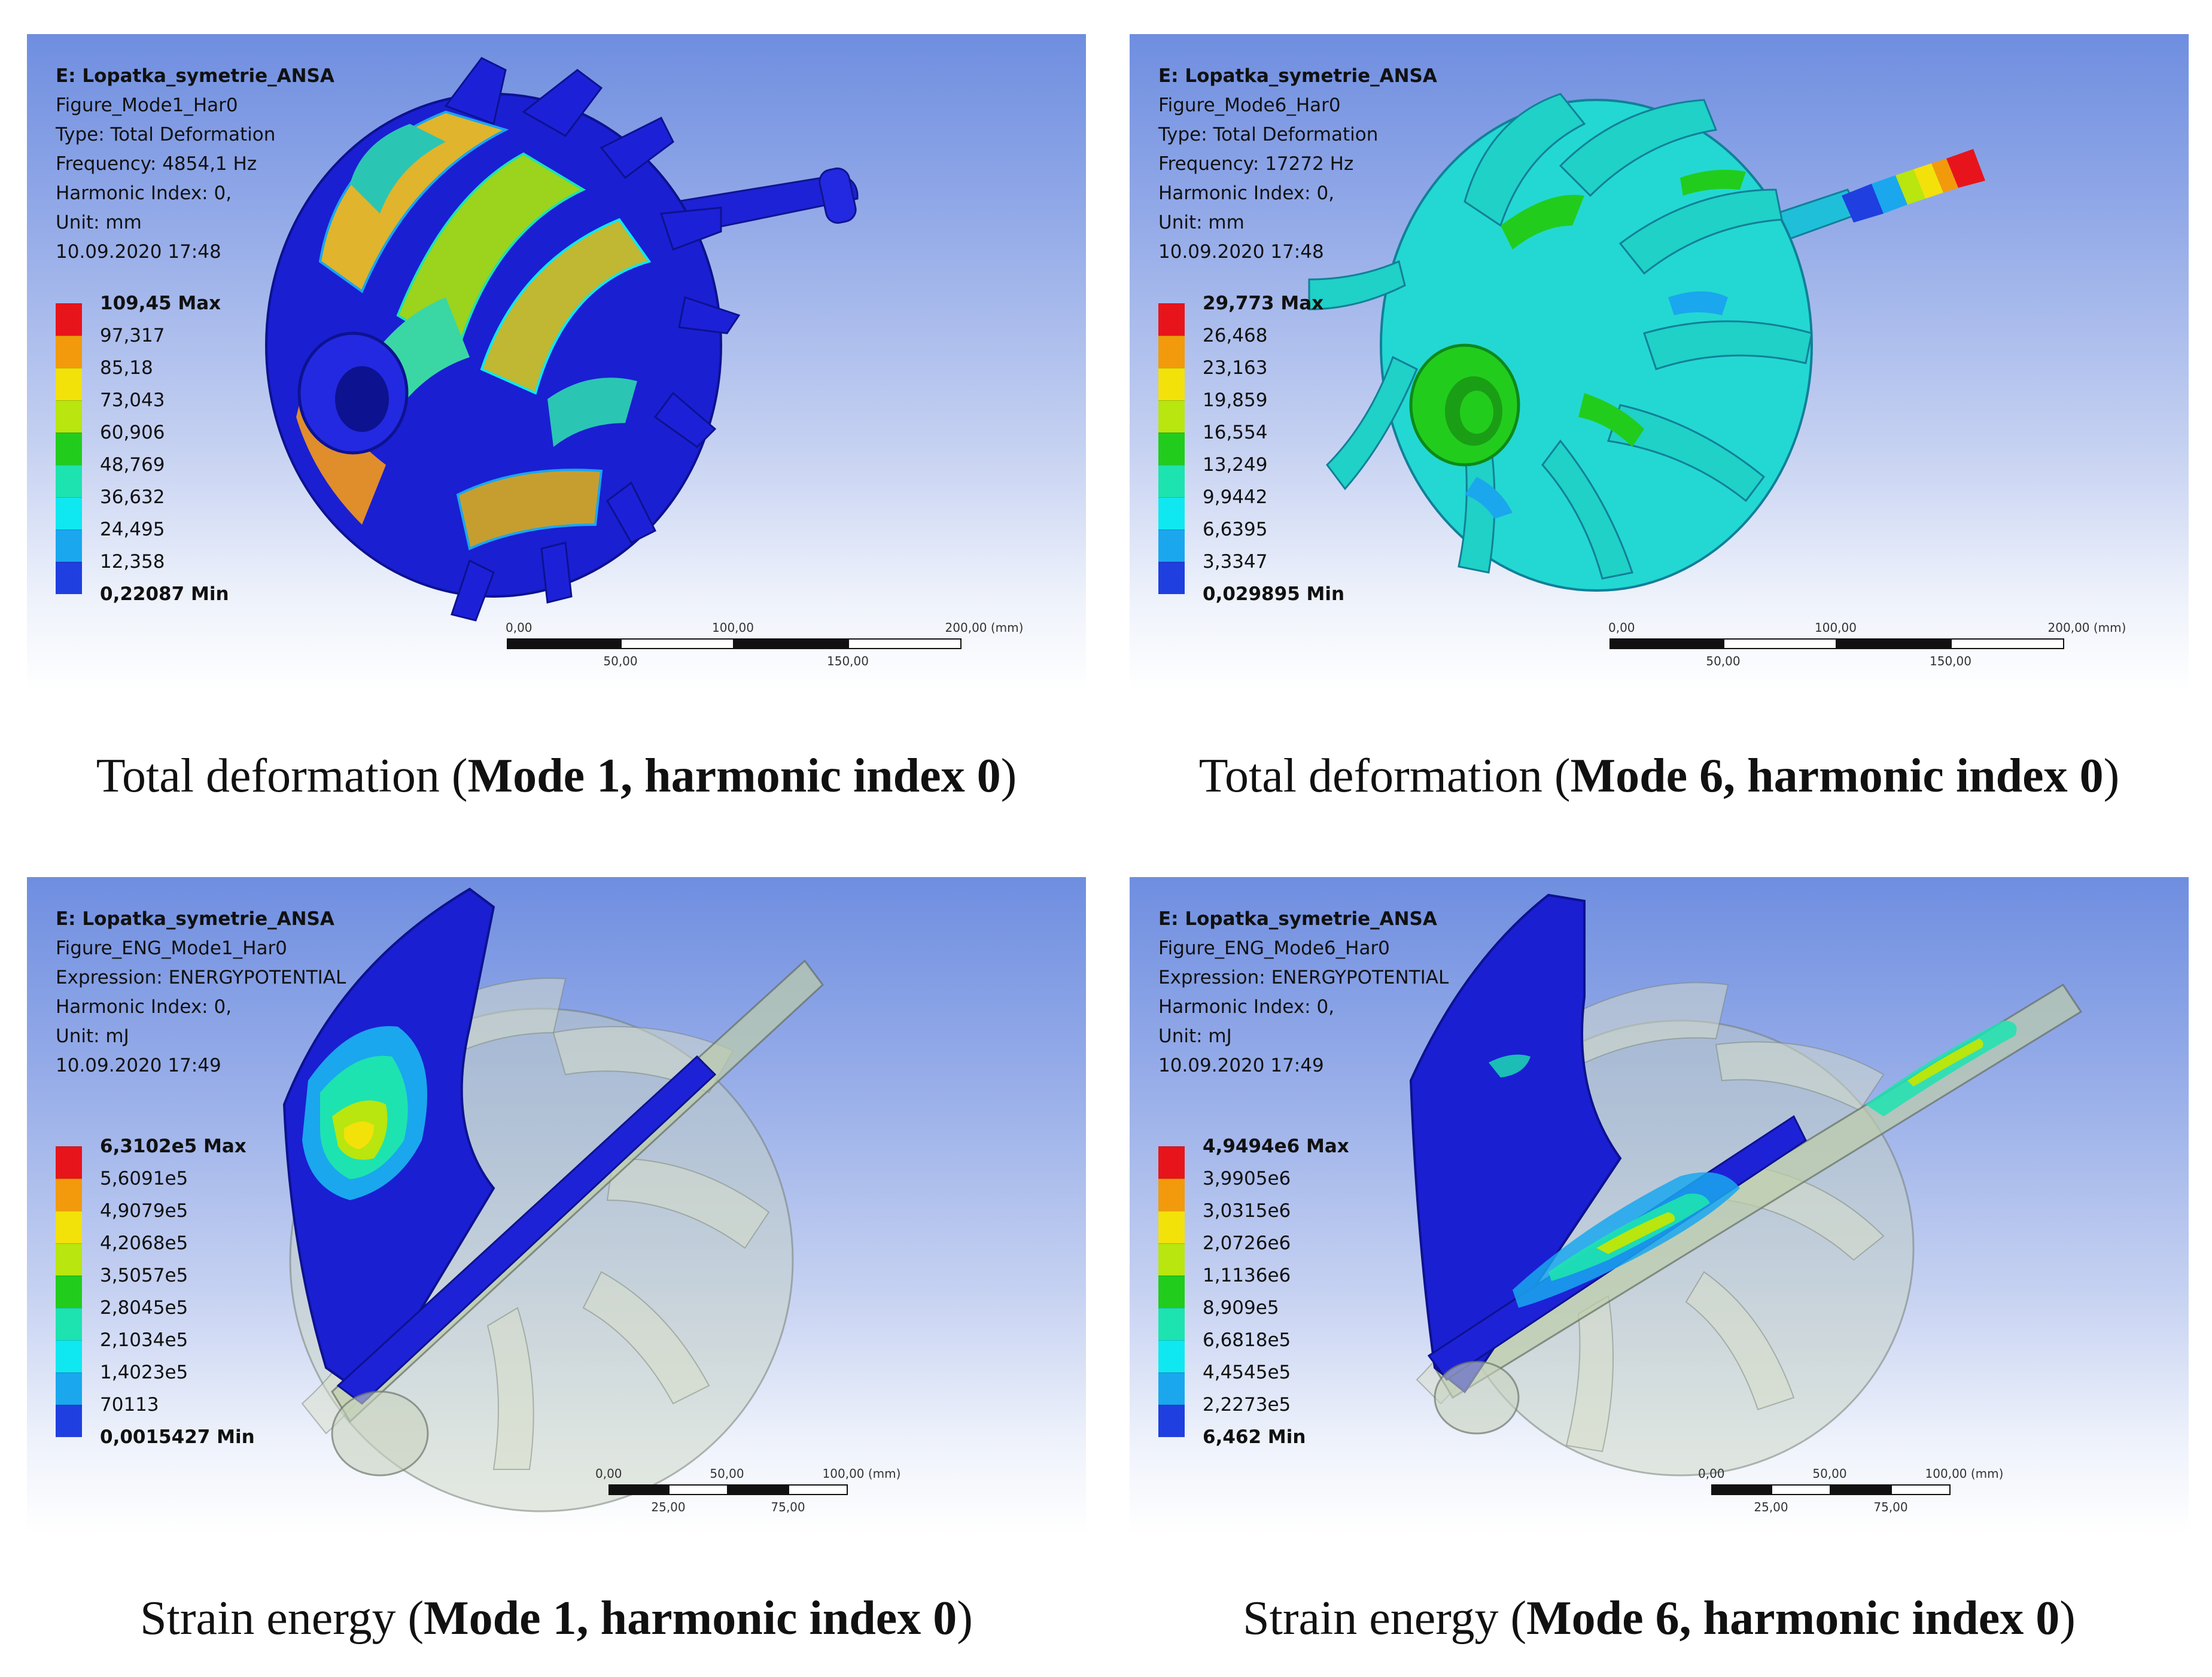 The image size is (2212, 1677). What do you see at coordinates (788, 1507) in the screenshot?
I see `scale-tick-label: 75,00` at bounding box center [788, 1507].